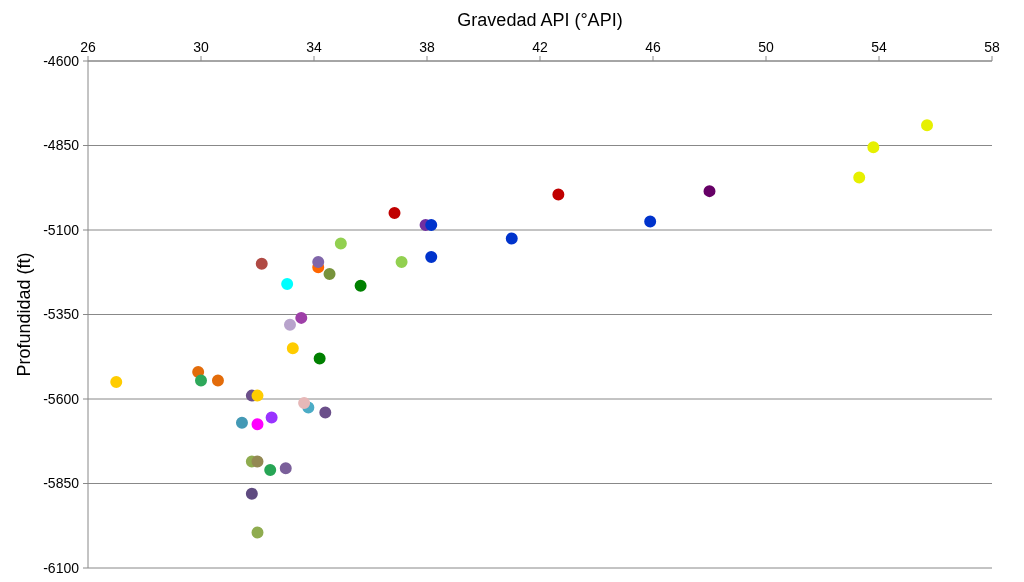 This screenshot has height=582, width=1024. What do you see at coordinates (314, 47) in the screenshot?
I see `x-tick-label: 34` at bounding box center [314, 47].